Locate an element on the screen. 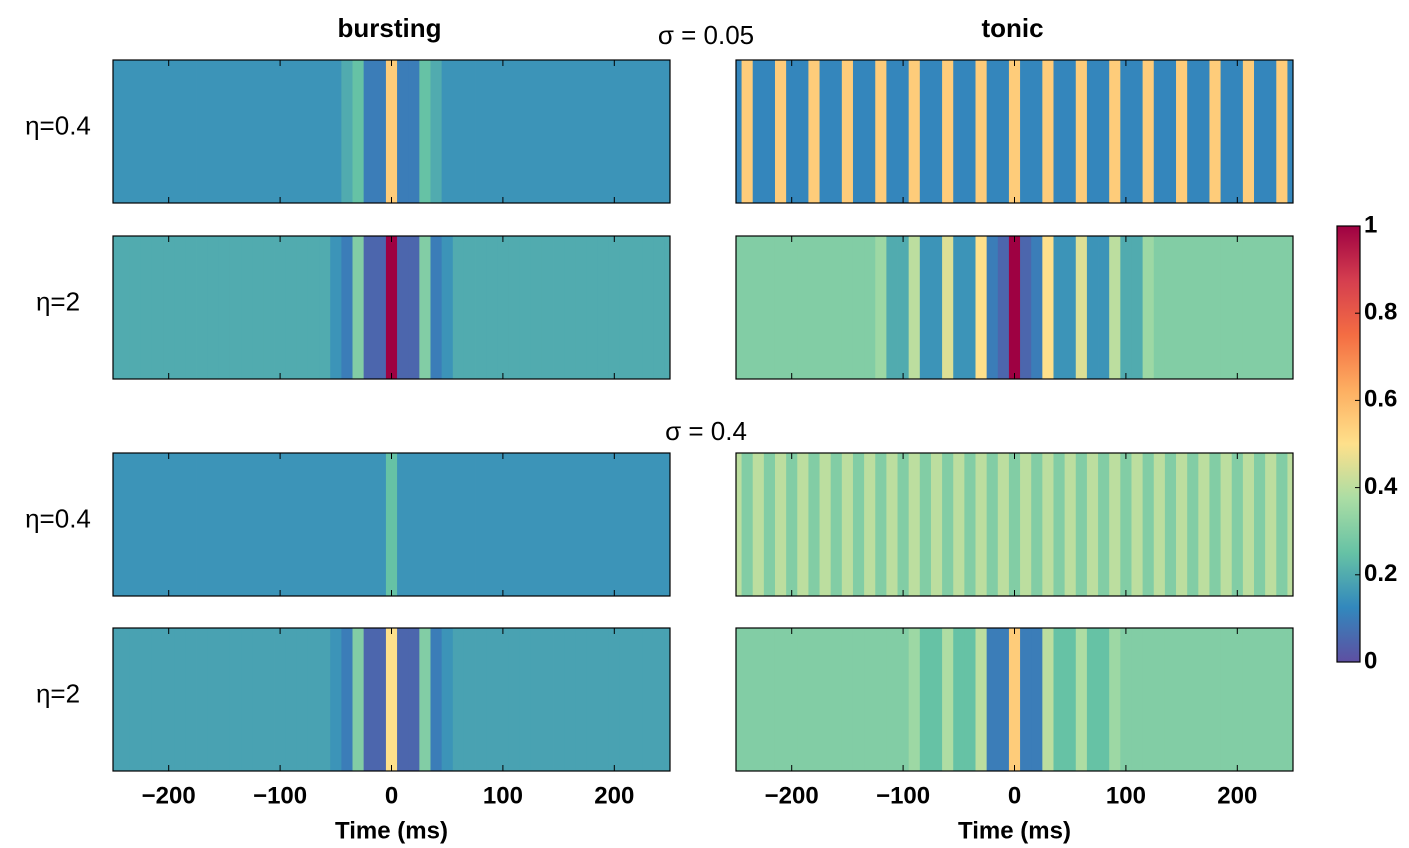 The width and height of the screenshot is (1409, 848). x-tick-label: −100 is located at coordinates (280, 795).